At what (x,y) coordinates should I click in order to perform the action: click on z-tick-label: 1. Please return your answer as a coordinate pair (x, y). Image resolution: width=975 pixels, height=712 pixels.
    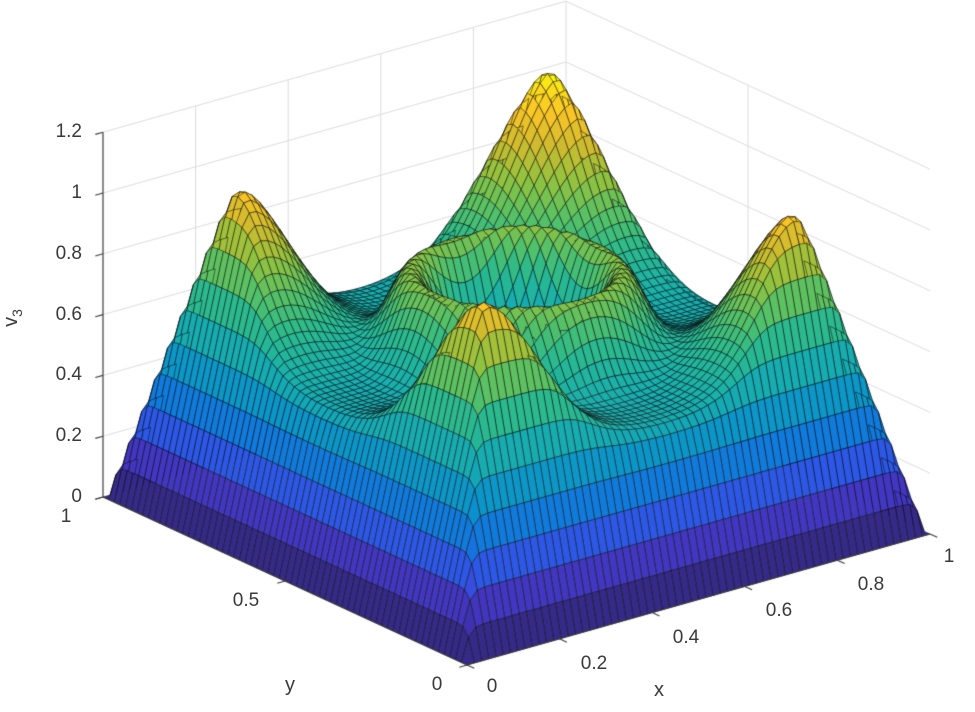
    Looking at the image, I should click on (76, 192).